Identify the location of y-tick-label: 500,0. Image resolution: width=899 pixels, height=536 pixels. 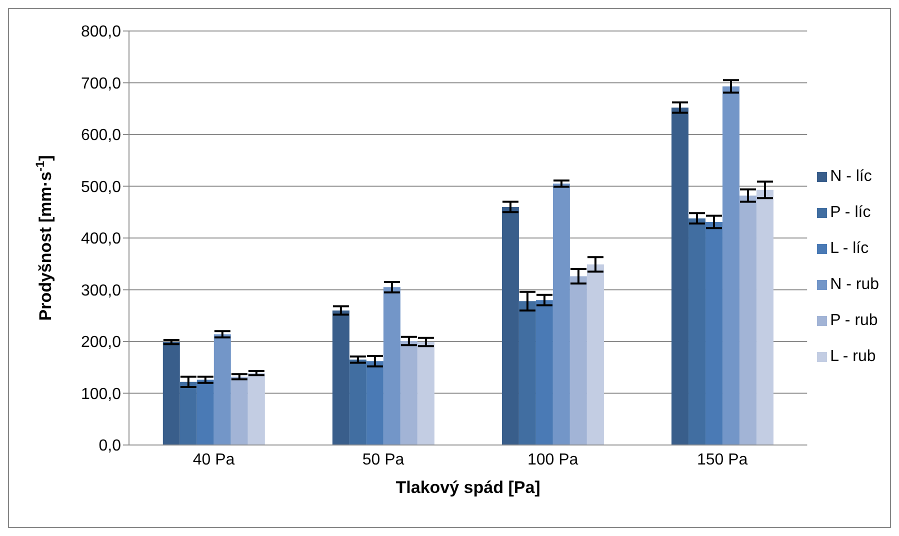
(101, 187).